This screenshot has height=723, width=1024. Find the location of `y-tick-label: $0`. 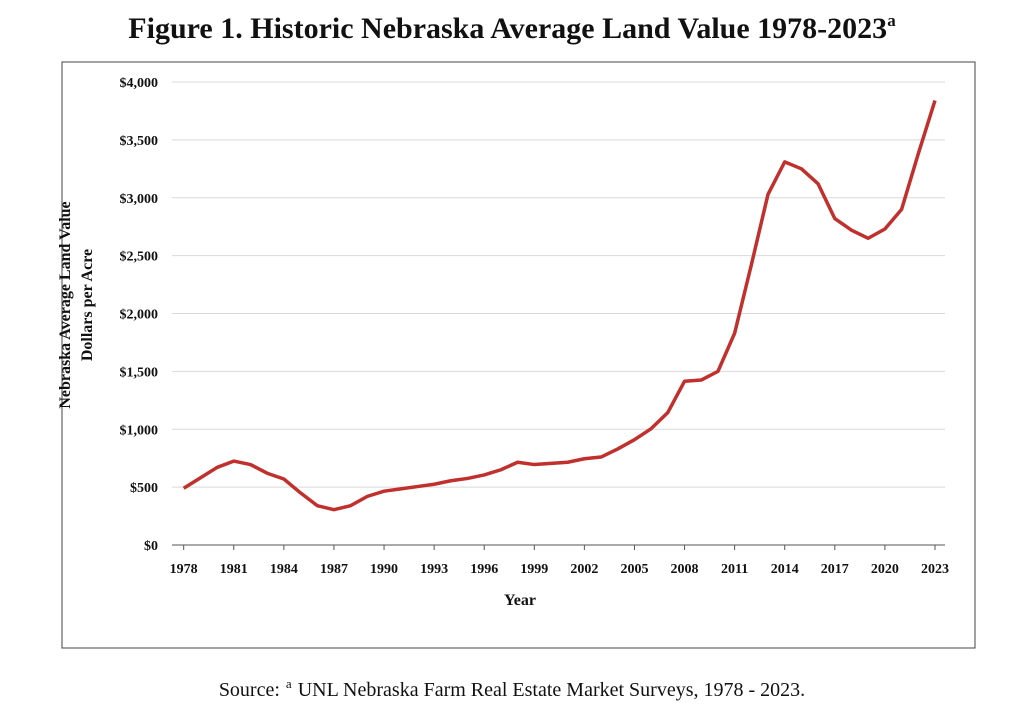

y-tick-label: $0 is located at coordinates (151, 546).